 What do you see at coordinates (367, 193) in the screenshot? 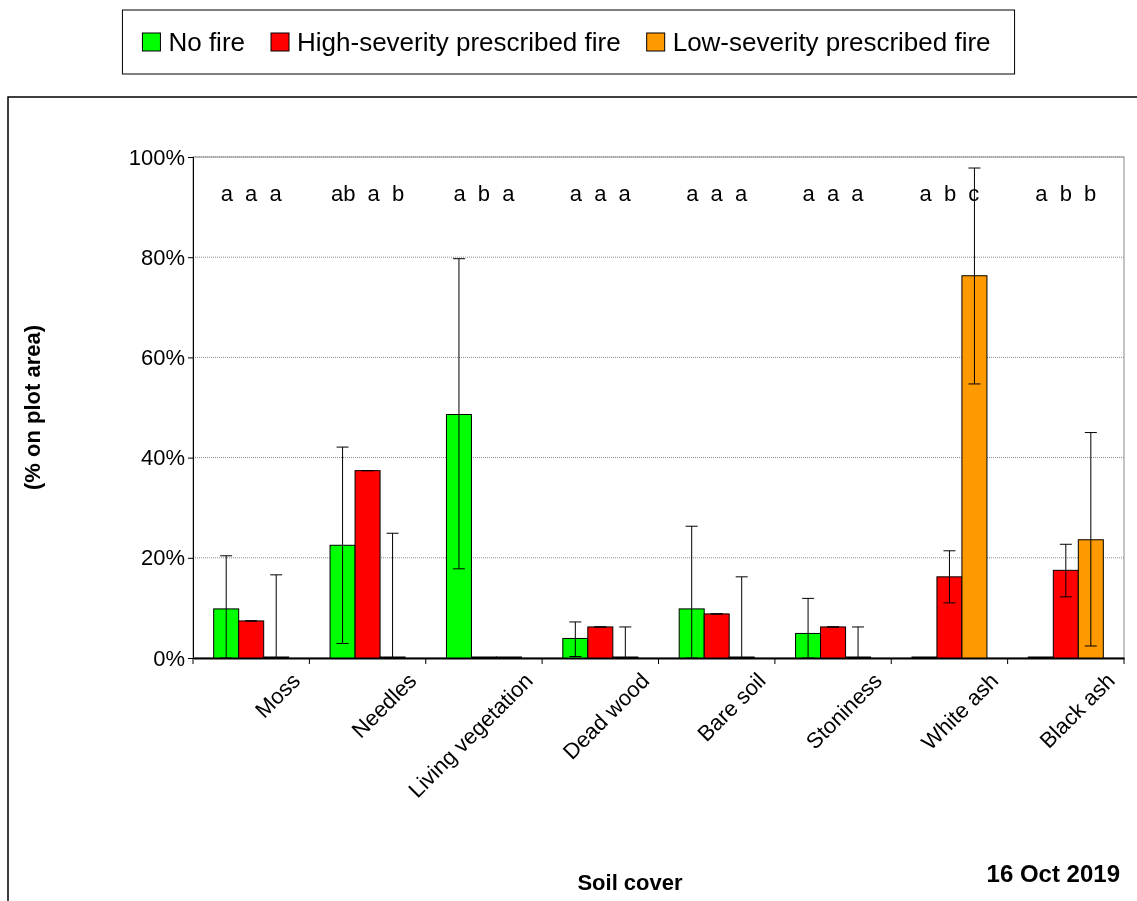
I see `annotation: ab a b` at bounding box center [367, 193].